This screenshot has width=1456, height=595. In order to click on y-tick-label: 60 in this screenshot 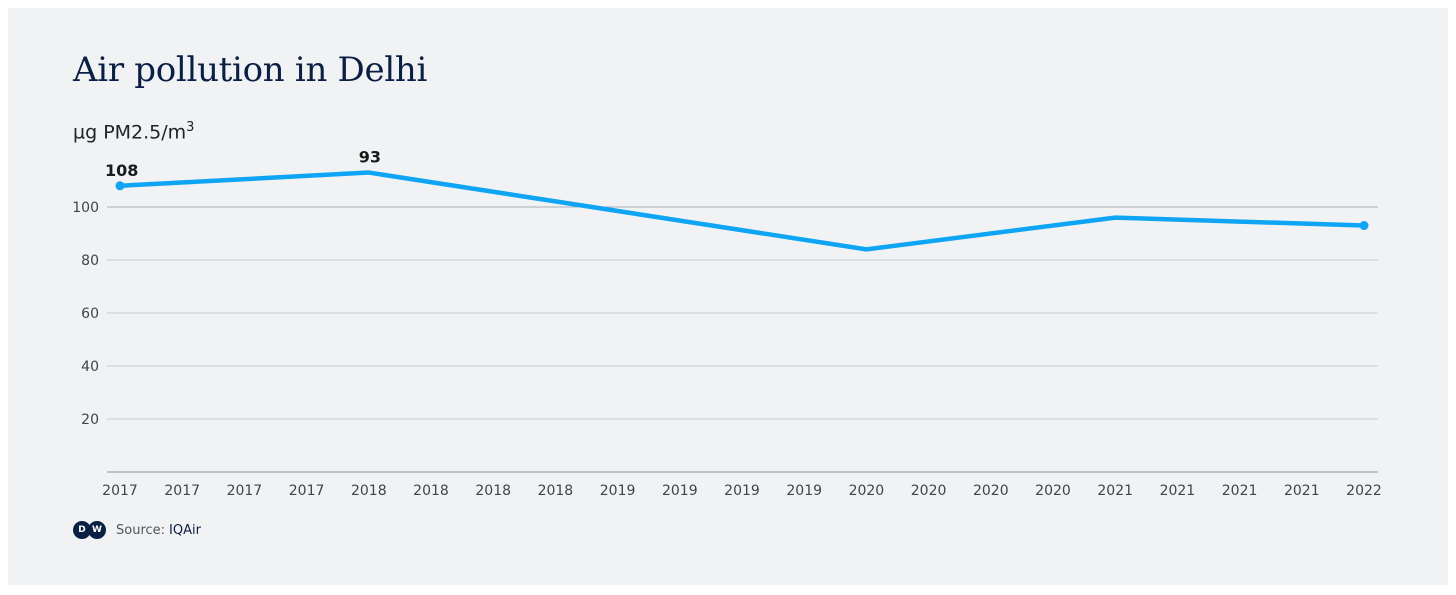, I will do `click(90, 314)`.